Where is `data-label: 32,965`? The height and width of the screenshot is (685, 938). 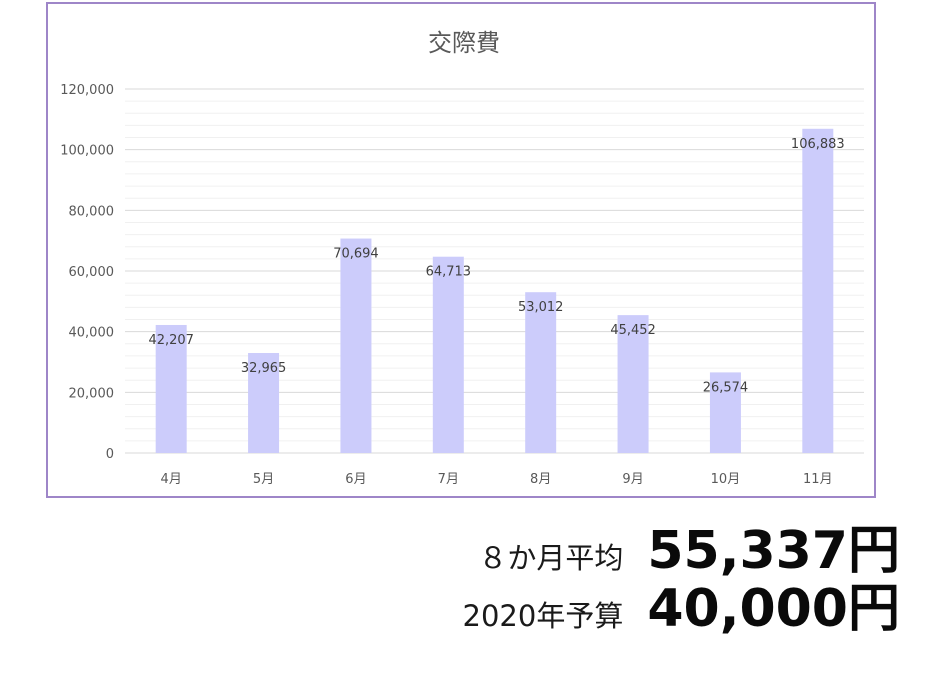
data-label: 32,965 is located at coordinates (264, 368).